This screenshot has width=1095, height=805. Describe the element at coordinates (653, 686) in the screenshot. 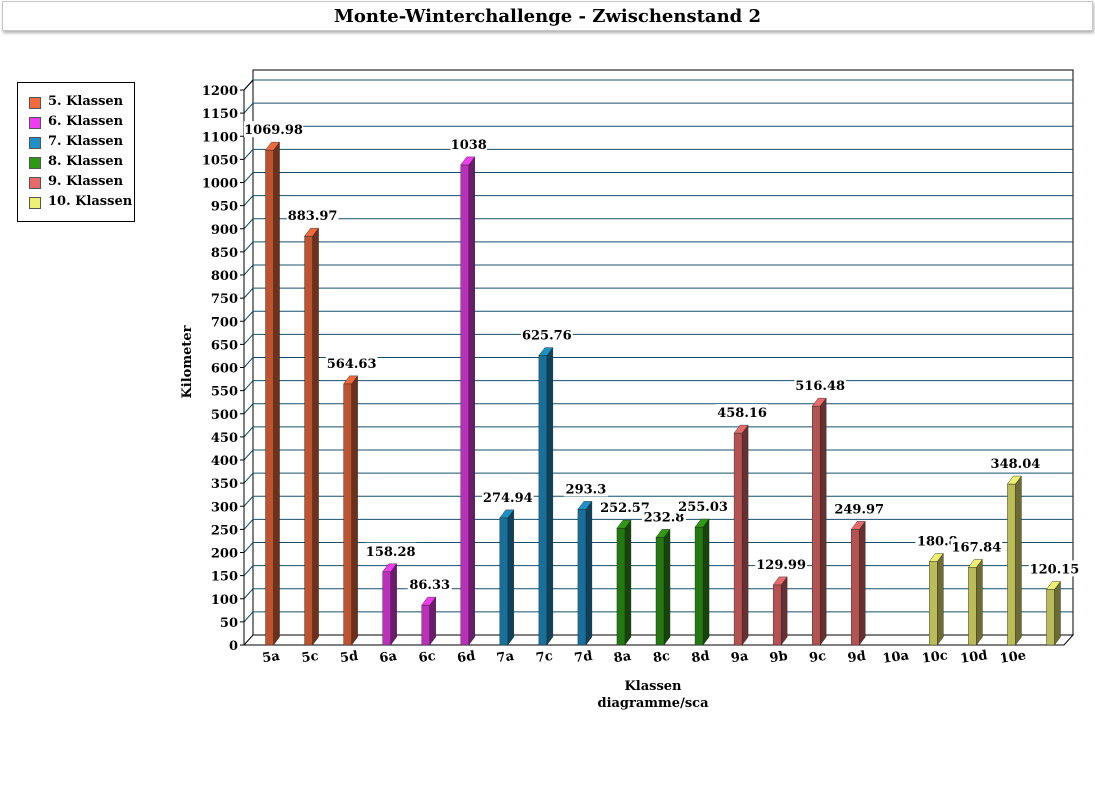

I see `x-axis-title: Klassen` at that location.